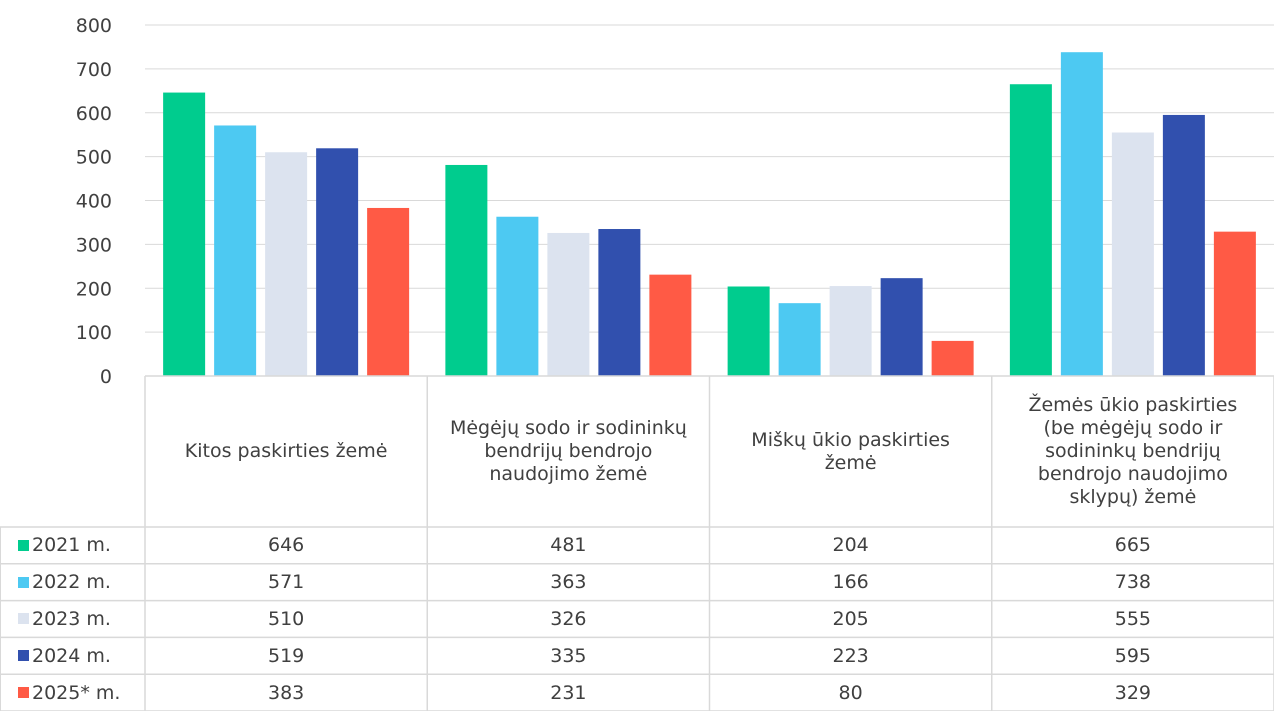 Image resolution: width=1274 pixels, height=711 pixels. I want to click on table-cell: 231, so click(568, 692).